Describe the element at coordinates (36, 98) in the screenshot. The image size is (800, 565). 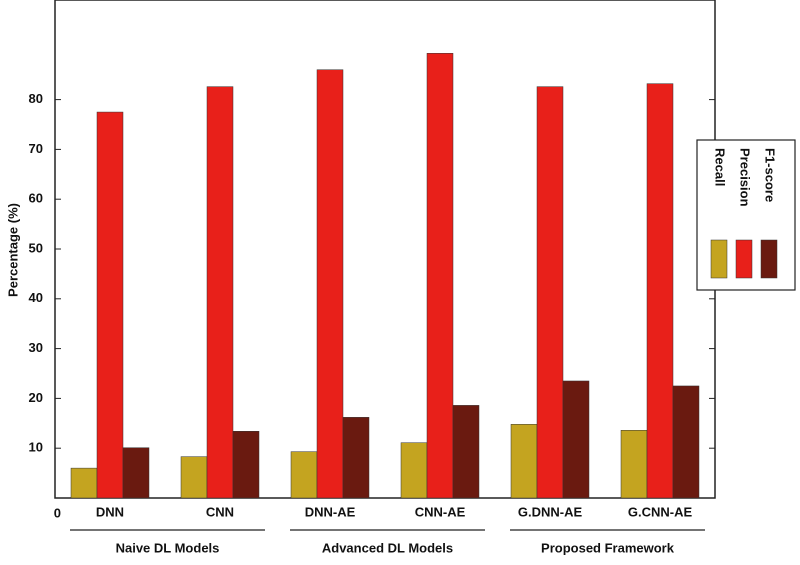
I see `y-tick-label: 80` at that location.